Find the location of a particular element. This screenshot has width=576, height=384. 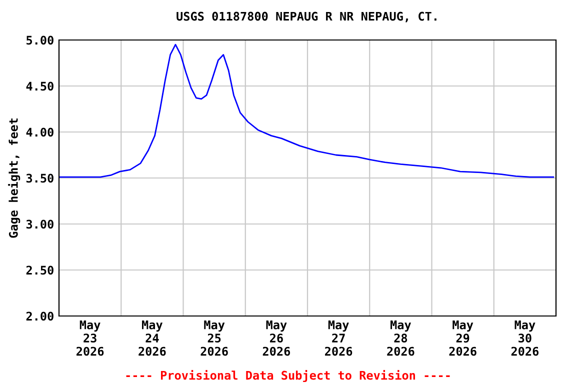

x-tick-label: May 27 2026 is located at coordinates (338, 338).